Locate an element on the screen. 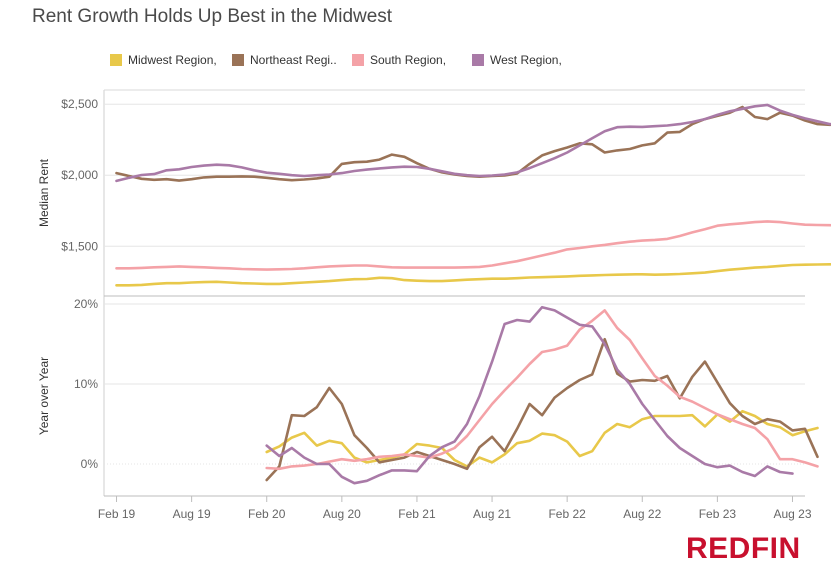 Image resolution: width=831 pixels, height=584 pixels. redfin-logo: REDFIN is located at coordinates (743, 548).